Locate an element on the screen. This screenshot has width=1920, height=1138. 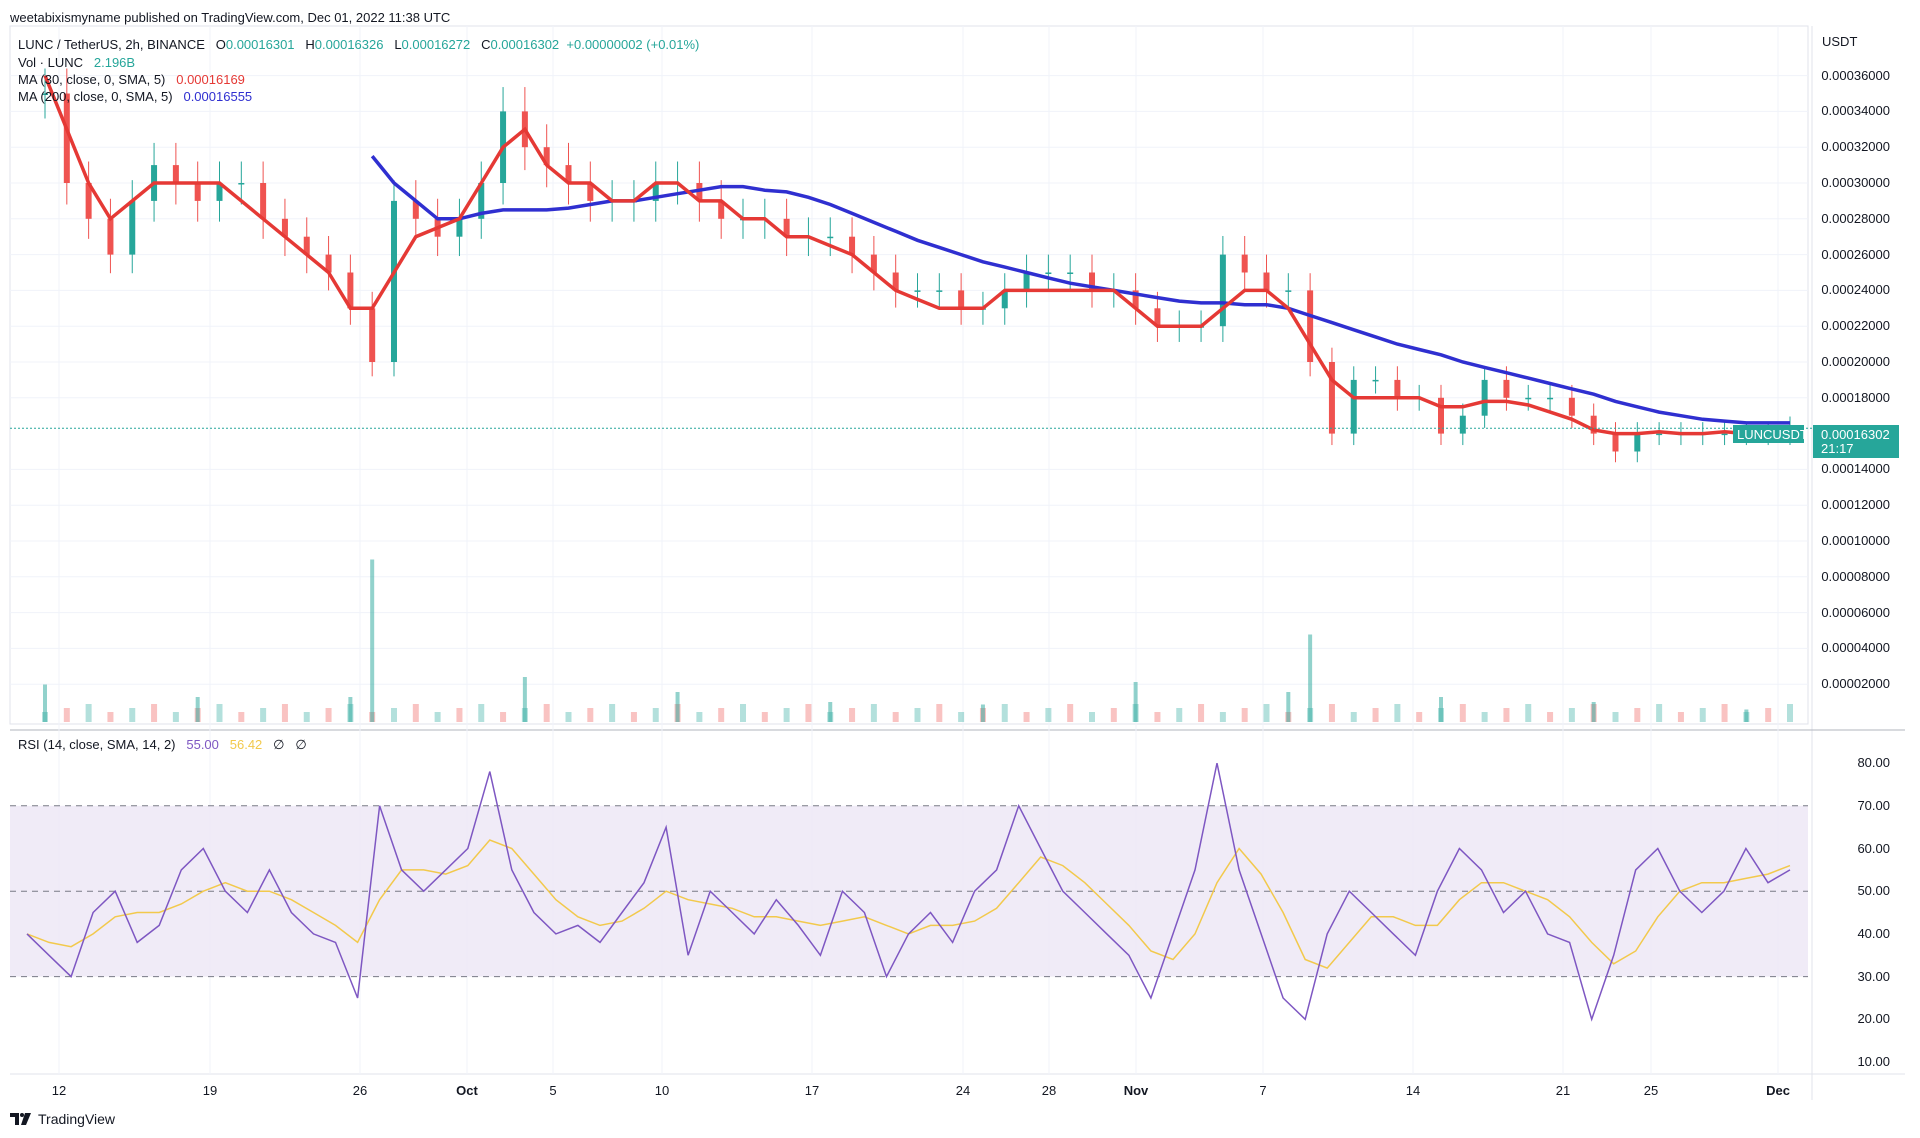
time-tick-label: 19 is located at coordinates (210, 1090).